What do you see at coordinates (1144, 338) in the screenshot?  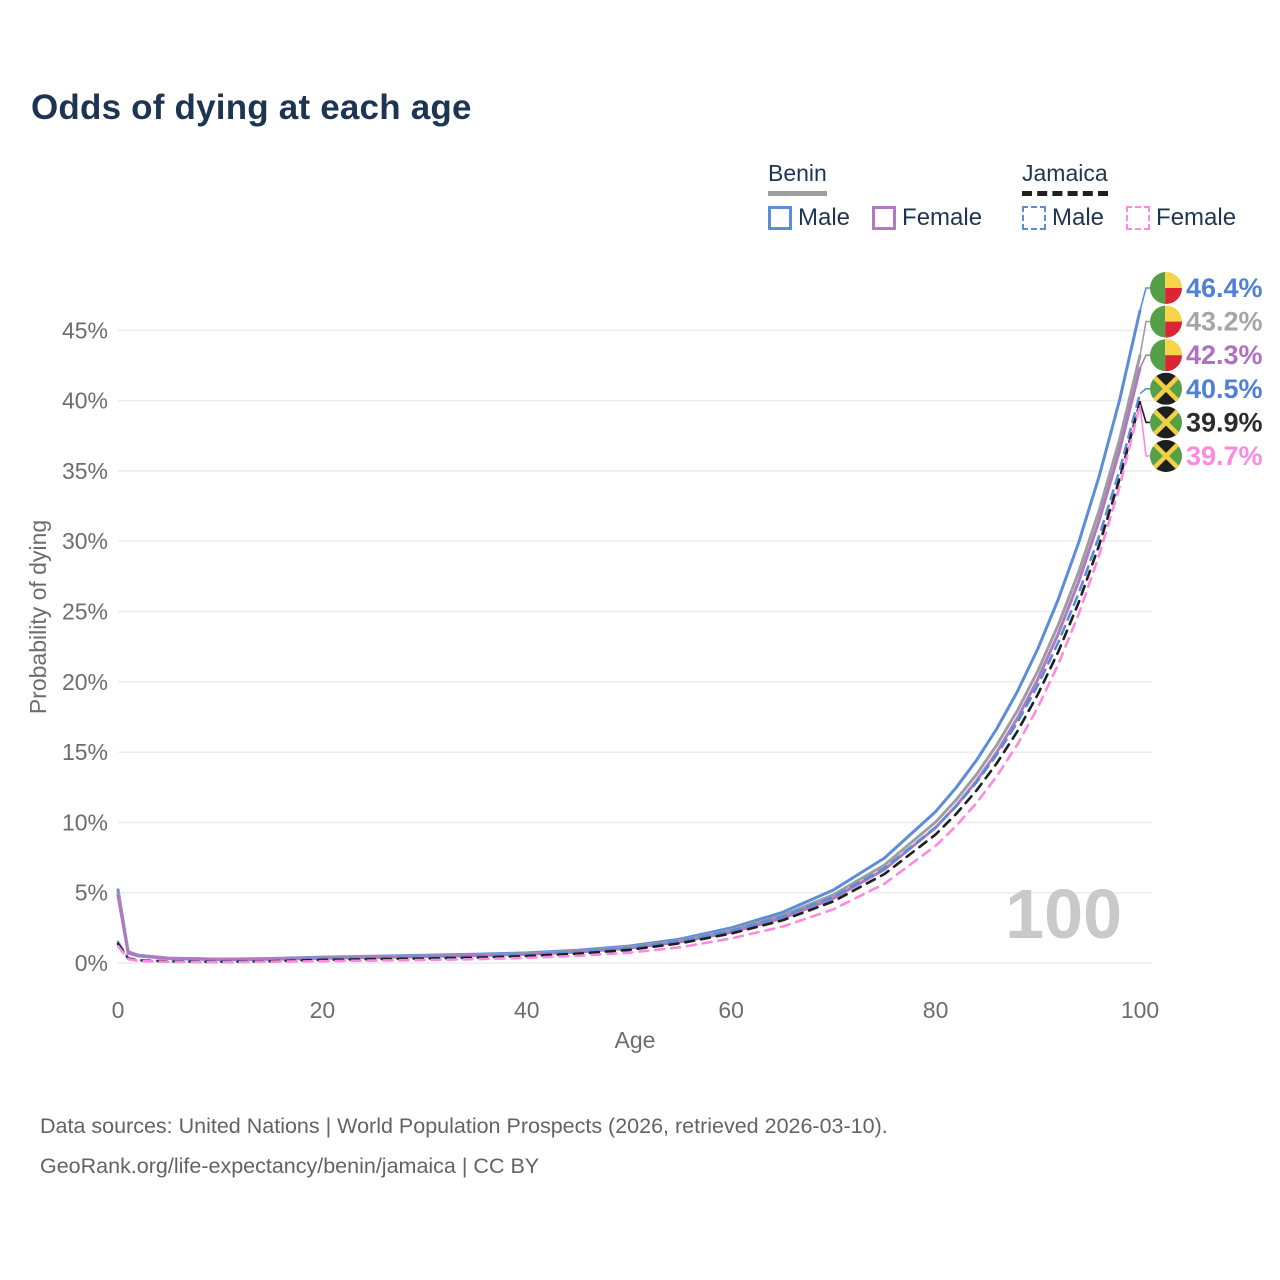 I see `label-connector-benin-total` at bounding box center [1144, 338].